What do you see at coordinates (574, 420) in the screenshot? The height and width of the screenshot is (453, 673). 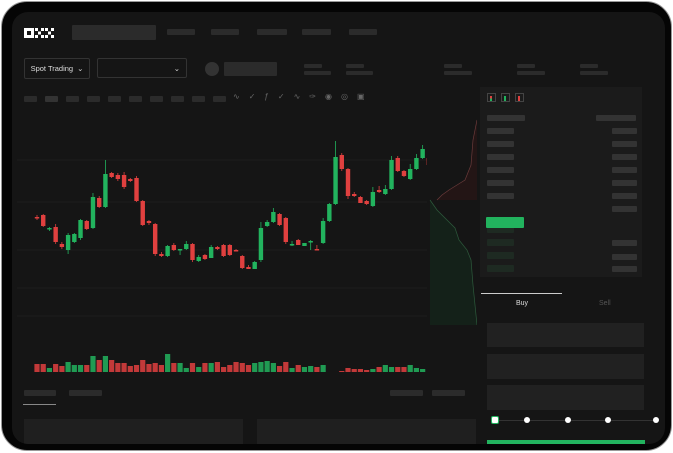 I see `leverage-slider-track` at bounding box center [574, 420].